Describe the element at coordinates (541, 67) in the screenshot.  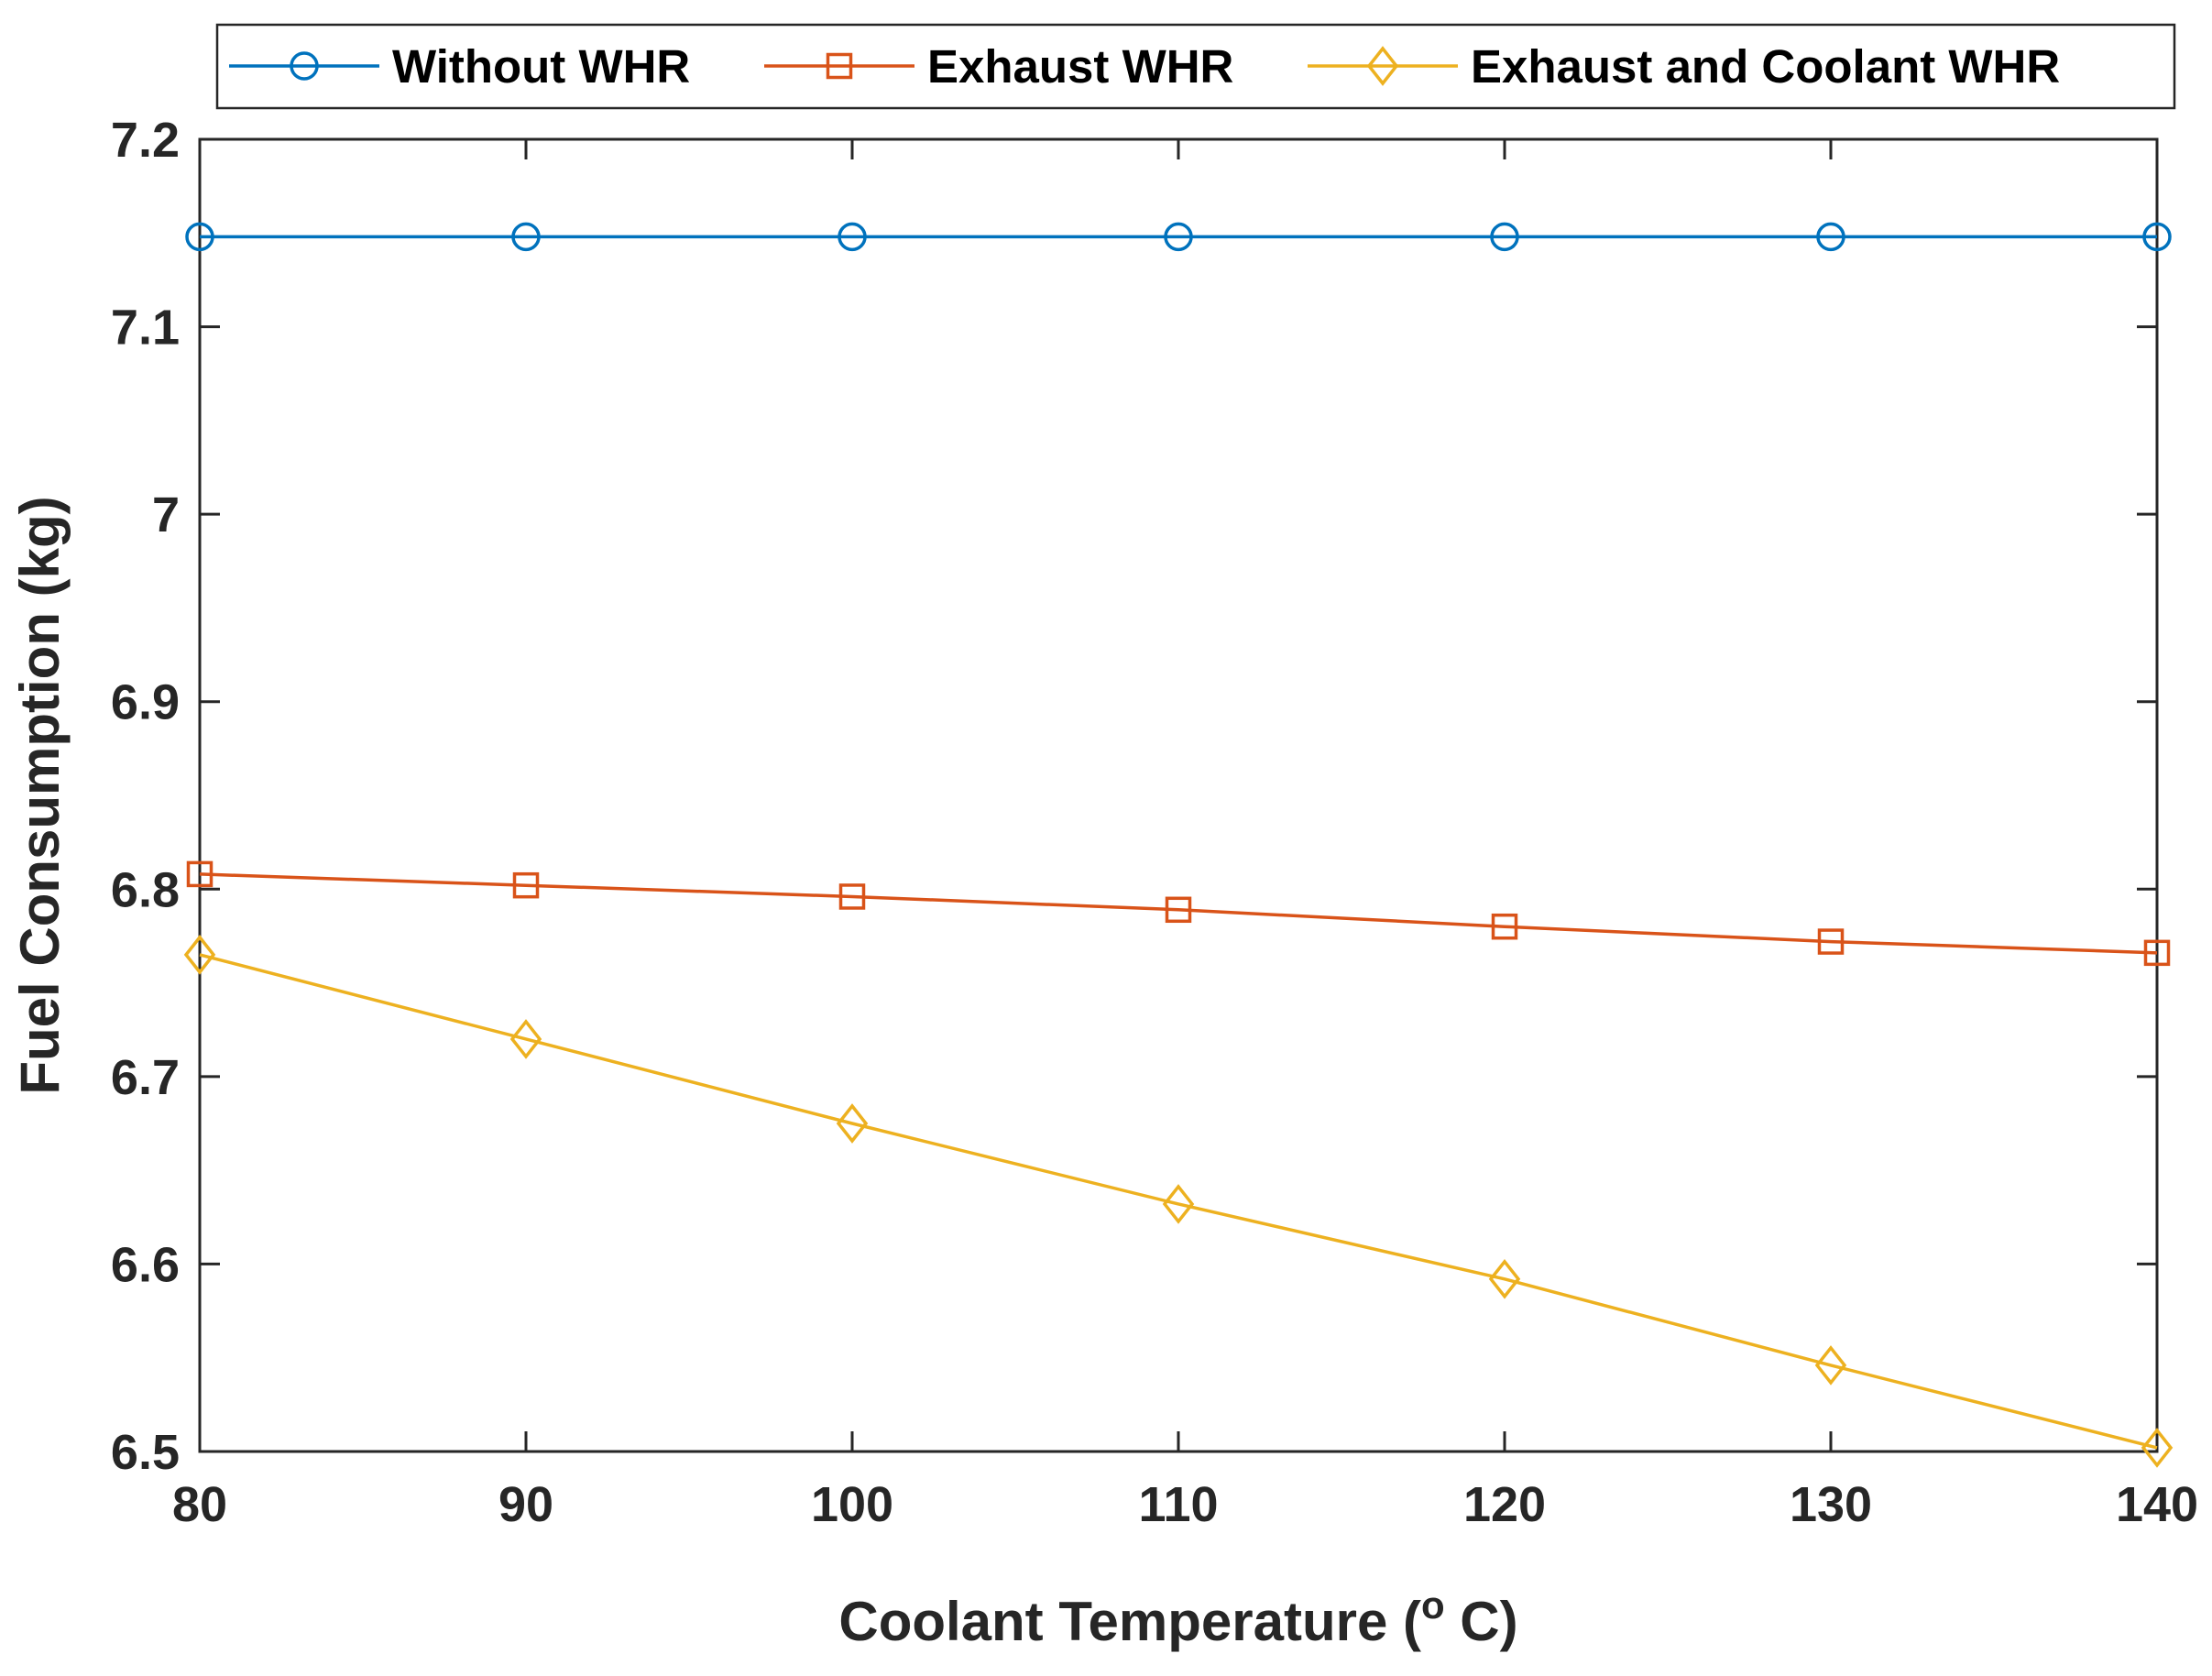
I see `legend-label: Without WHR` at that location.